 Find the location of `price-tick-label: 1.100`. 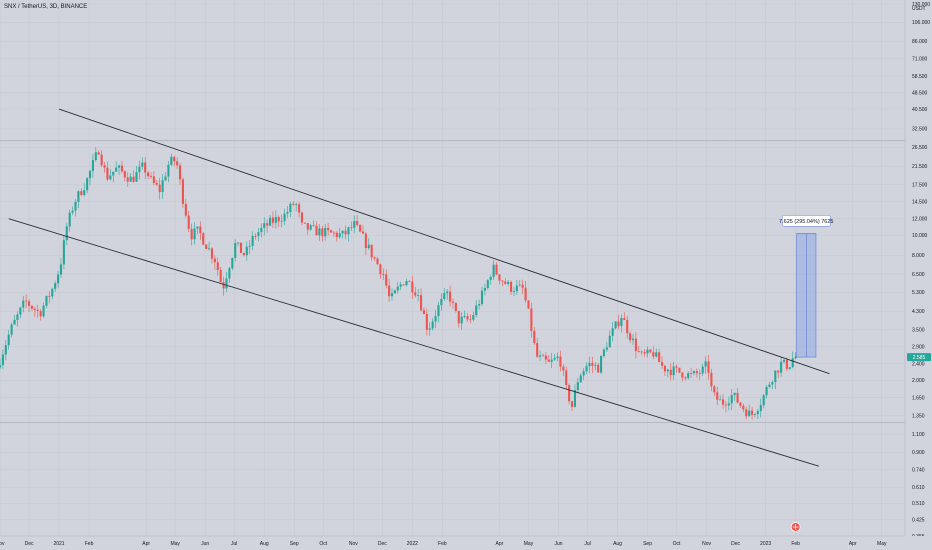

price-tick-label: 1.100 is located at coordinates (918, 435).